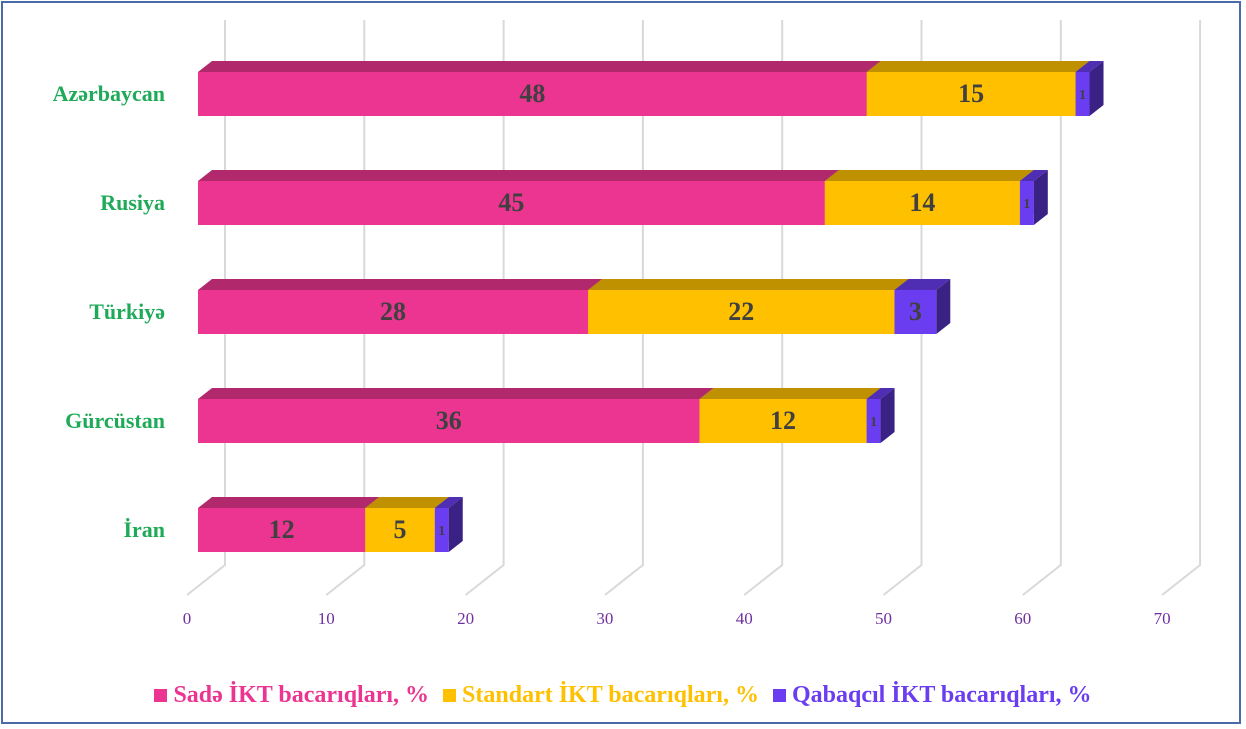 The image size is (1246, 729). I want to click on data-label: 36, so click(449, 420).